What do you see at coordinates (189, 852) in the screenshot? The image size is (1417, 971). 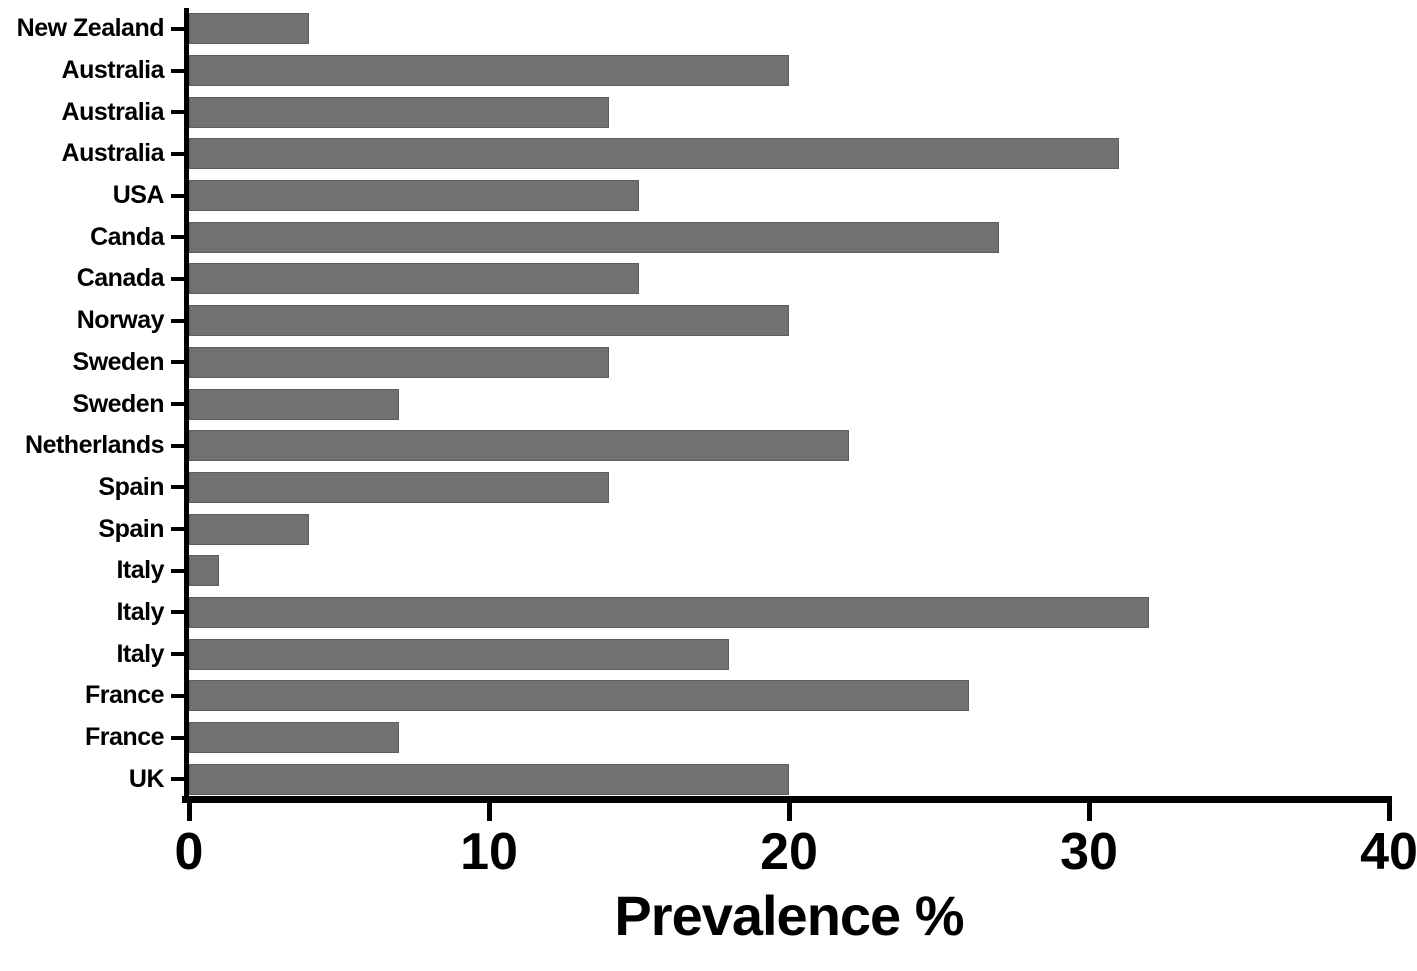 I see `x-tick-label: 0` at bounding box center [189, 852].